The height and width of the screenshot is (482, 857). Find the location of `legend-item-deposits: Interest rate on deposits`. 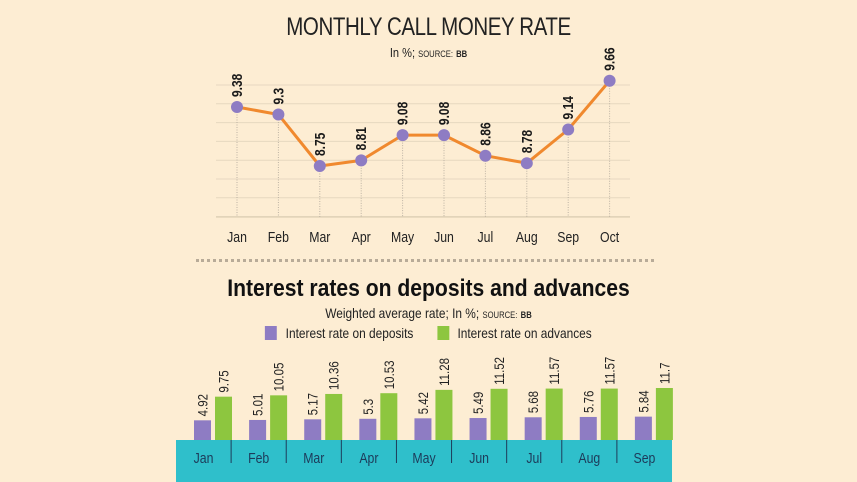

legend-item-deposits: Interest rate on deposits is located at coordinates (339, 333).